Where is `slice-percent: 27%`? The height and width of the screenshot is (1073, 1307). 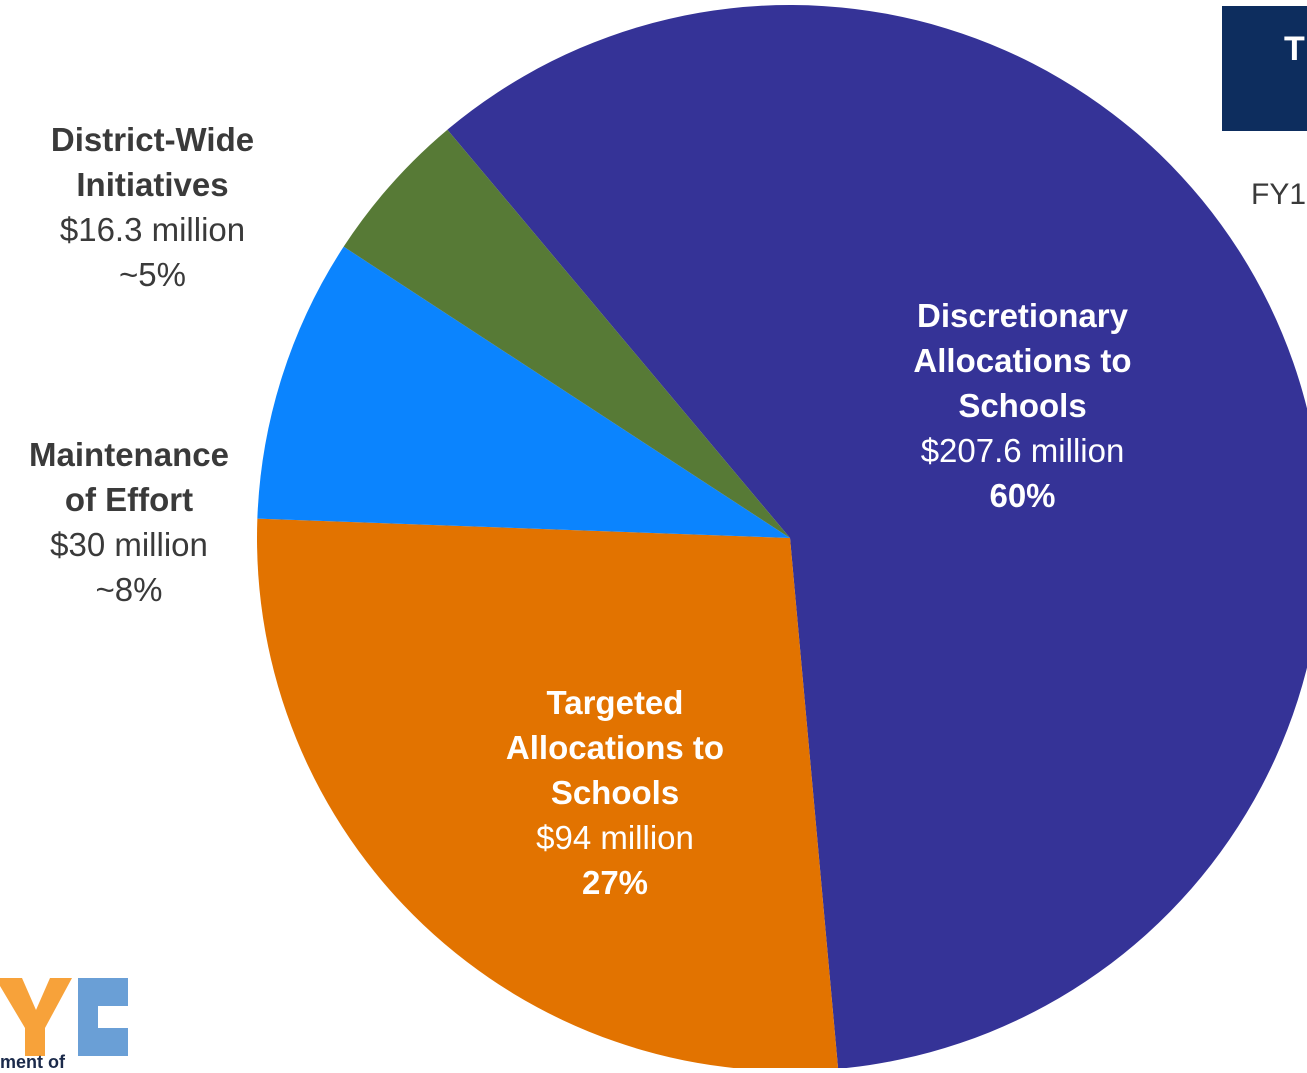 slice-percent: 27% is located at coordinates (615, 882).